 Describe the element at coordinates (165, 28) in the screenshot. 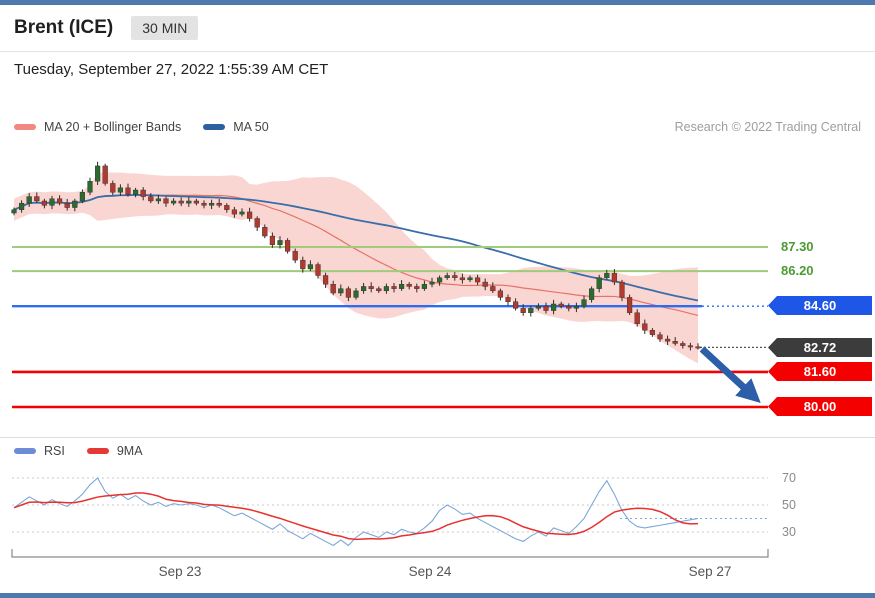

I see `timeframe-badge: 30 MIN` at that location.